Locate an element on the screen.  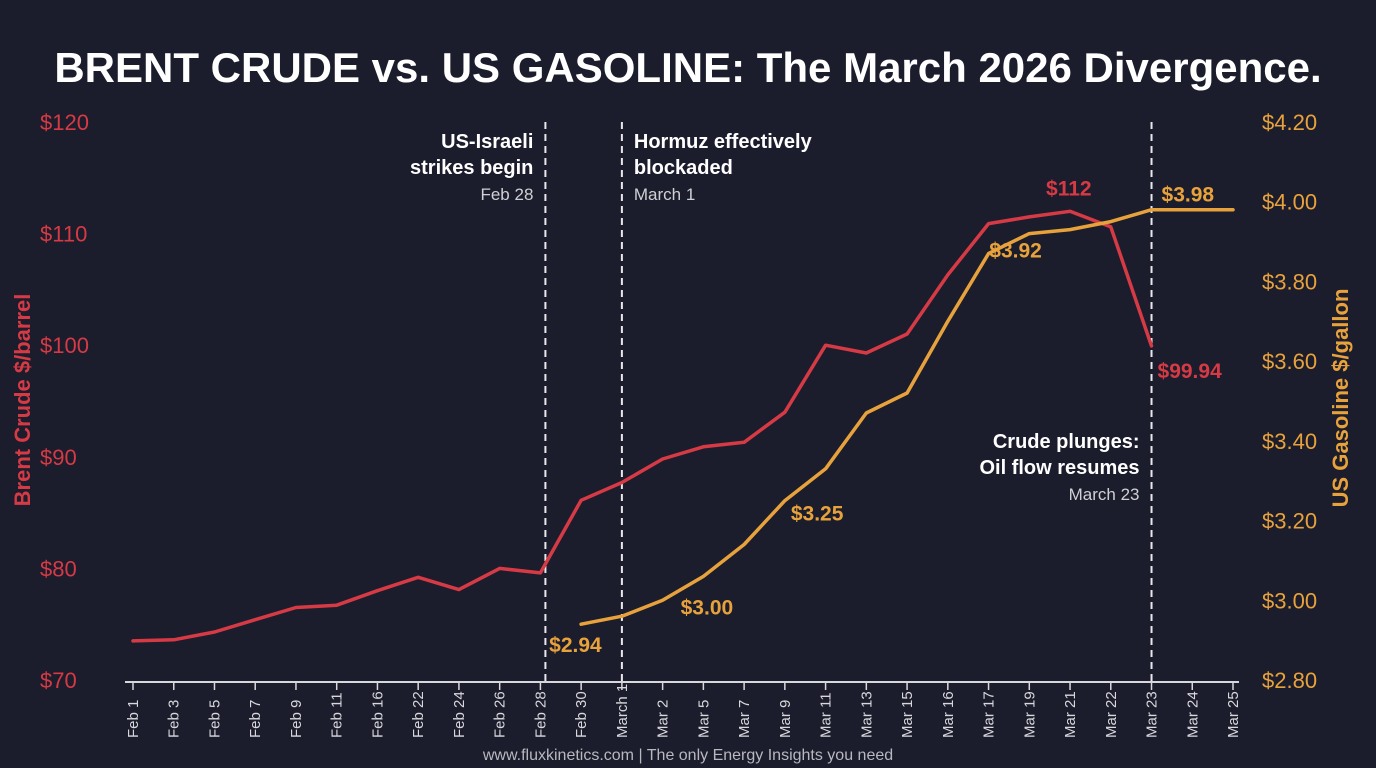
x-tick-label: Mar 5 is located at coordinates (703, 719).